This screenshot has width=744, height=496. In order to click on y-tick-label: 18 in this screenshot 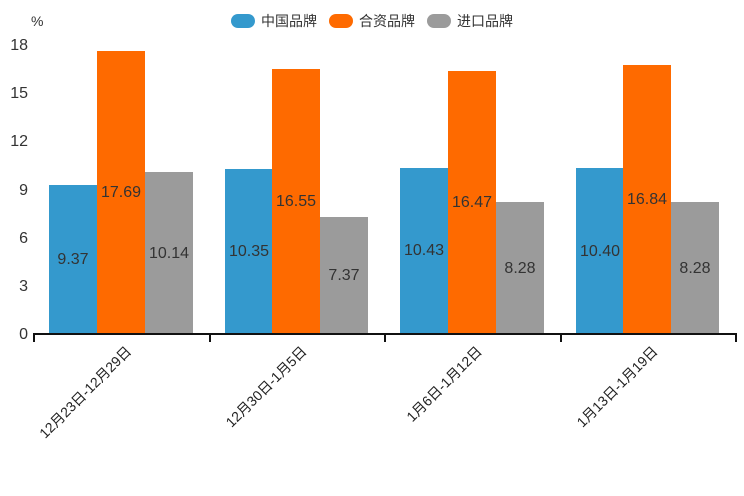, I will do `click(19, 45)`.